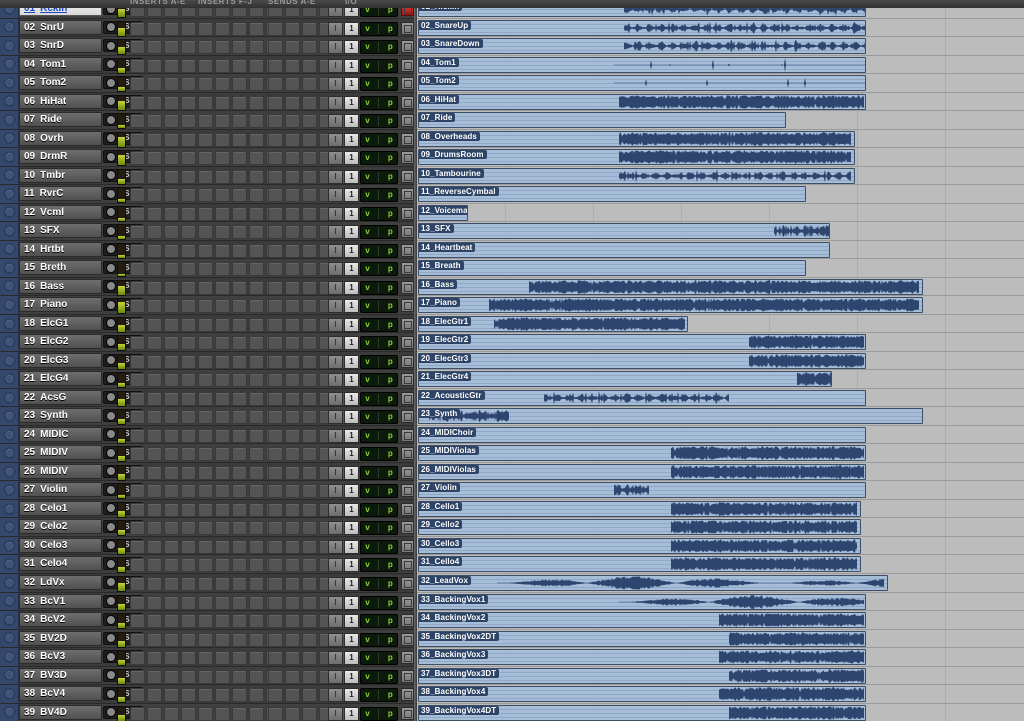 This screenshot has height=721, width=1024. I want to click on clip-name-label: 27_Violin, so click(439, 488).